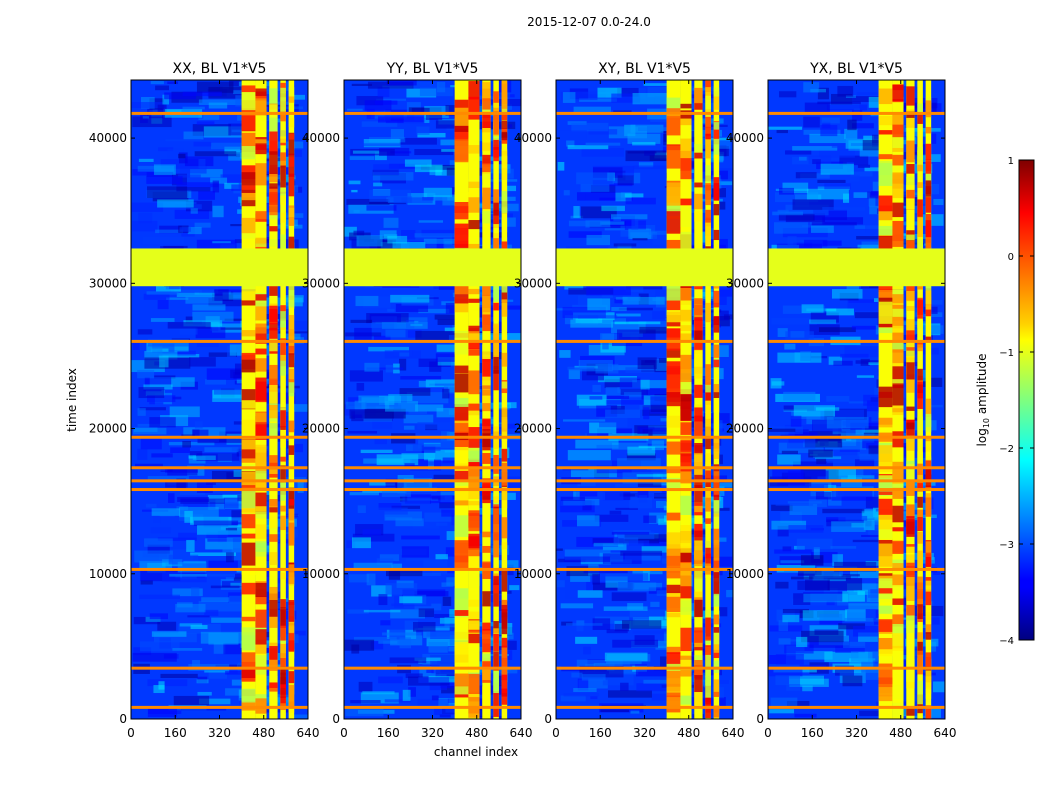 The width and height of the screenshot is (1050, 800). I want to click on panel-title: YY, BL V1*V5, so click(432, 69).